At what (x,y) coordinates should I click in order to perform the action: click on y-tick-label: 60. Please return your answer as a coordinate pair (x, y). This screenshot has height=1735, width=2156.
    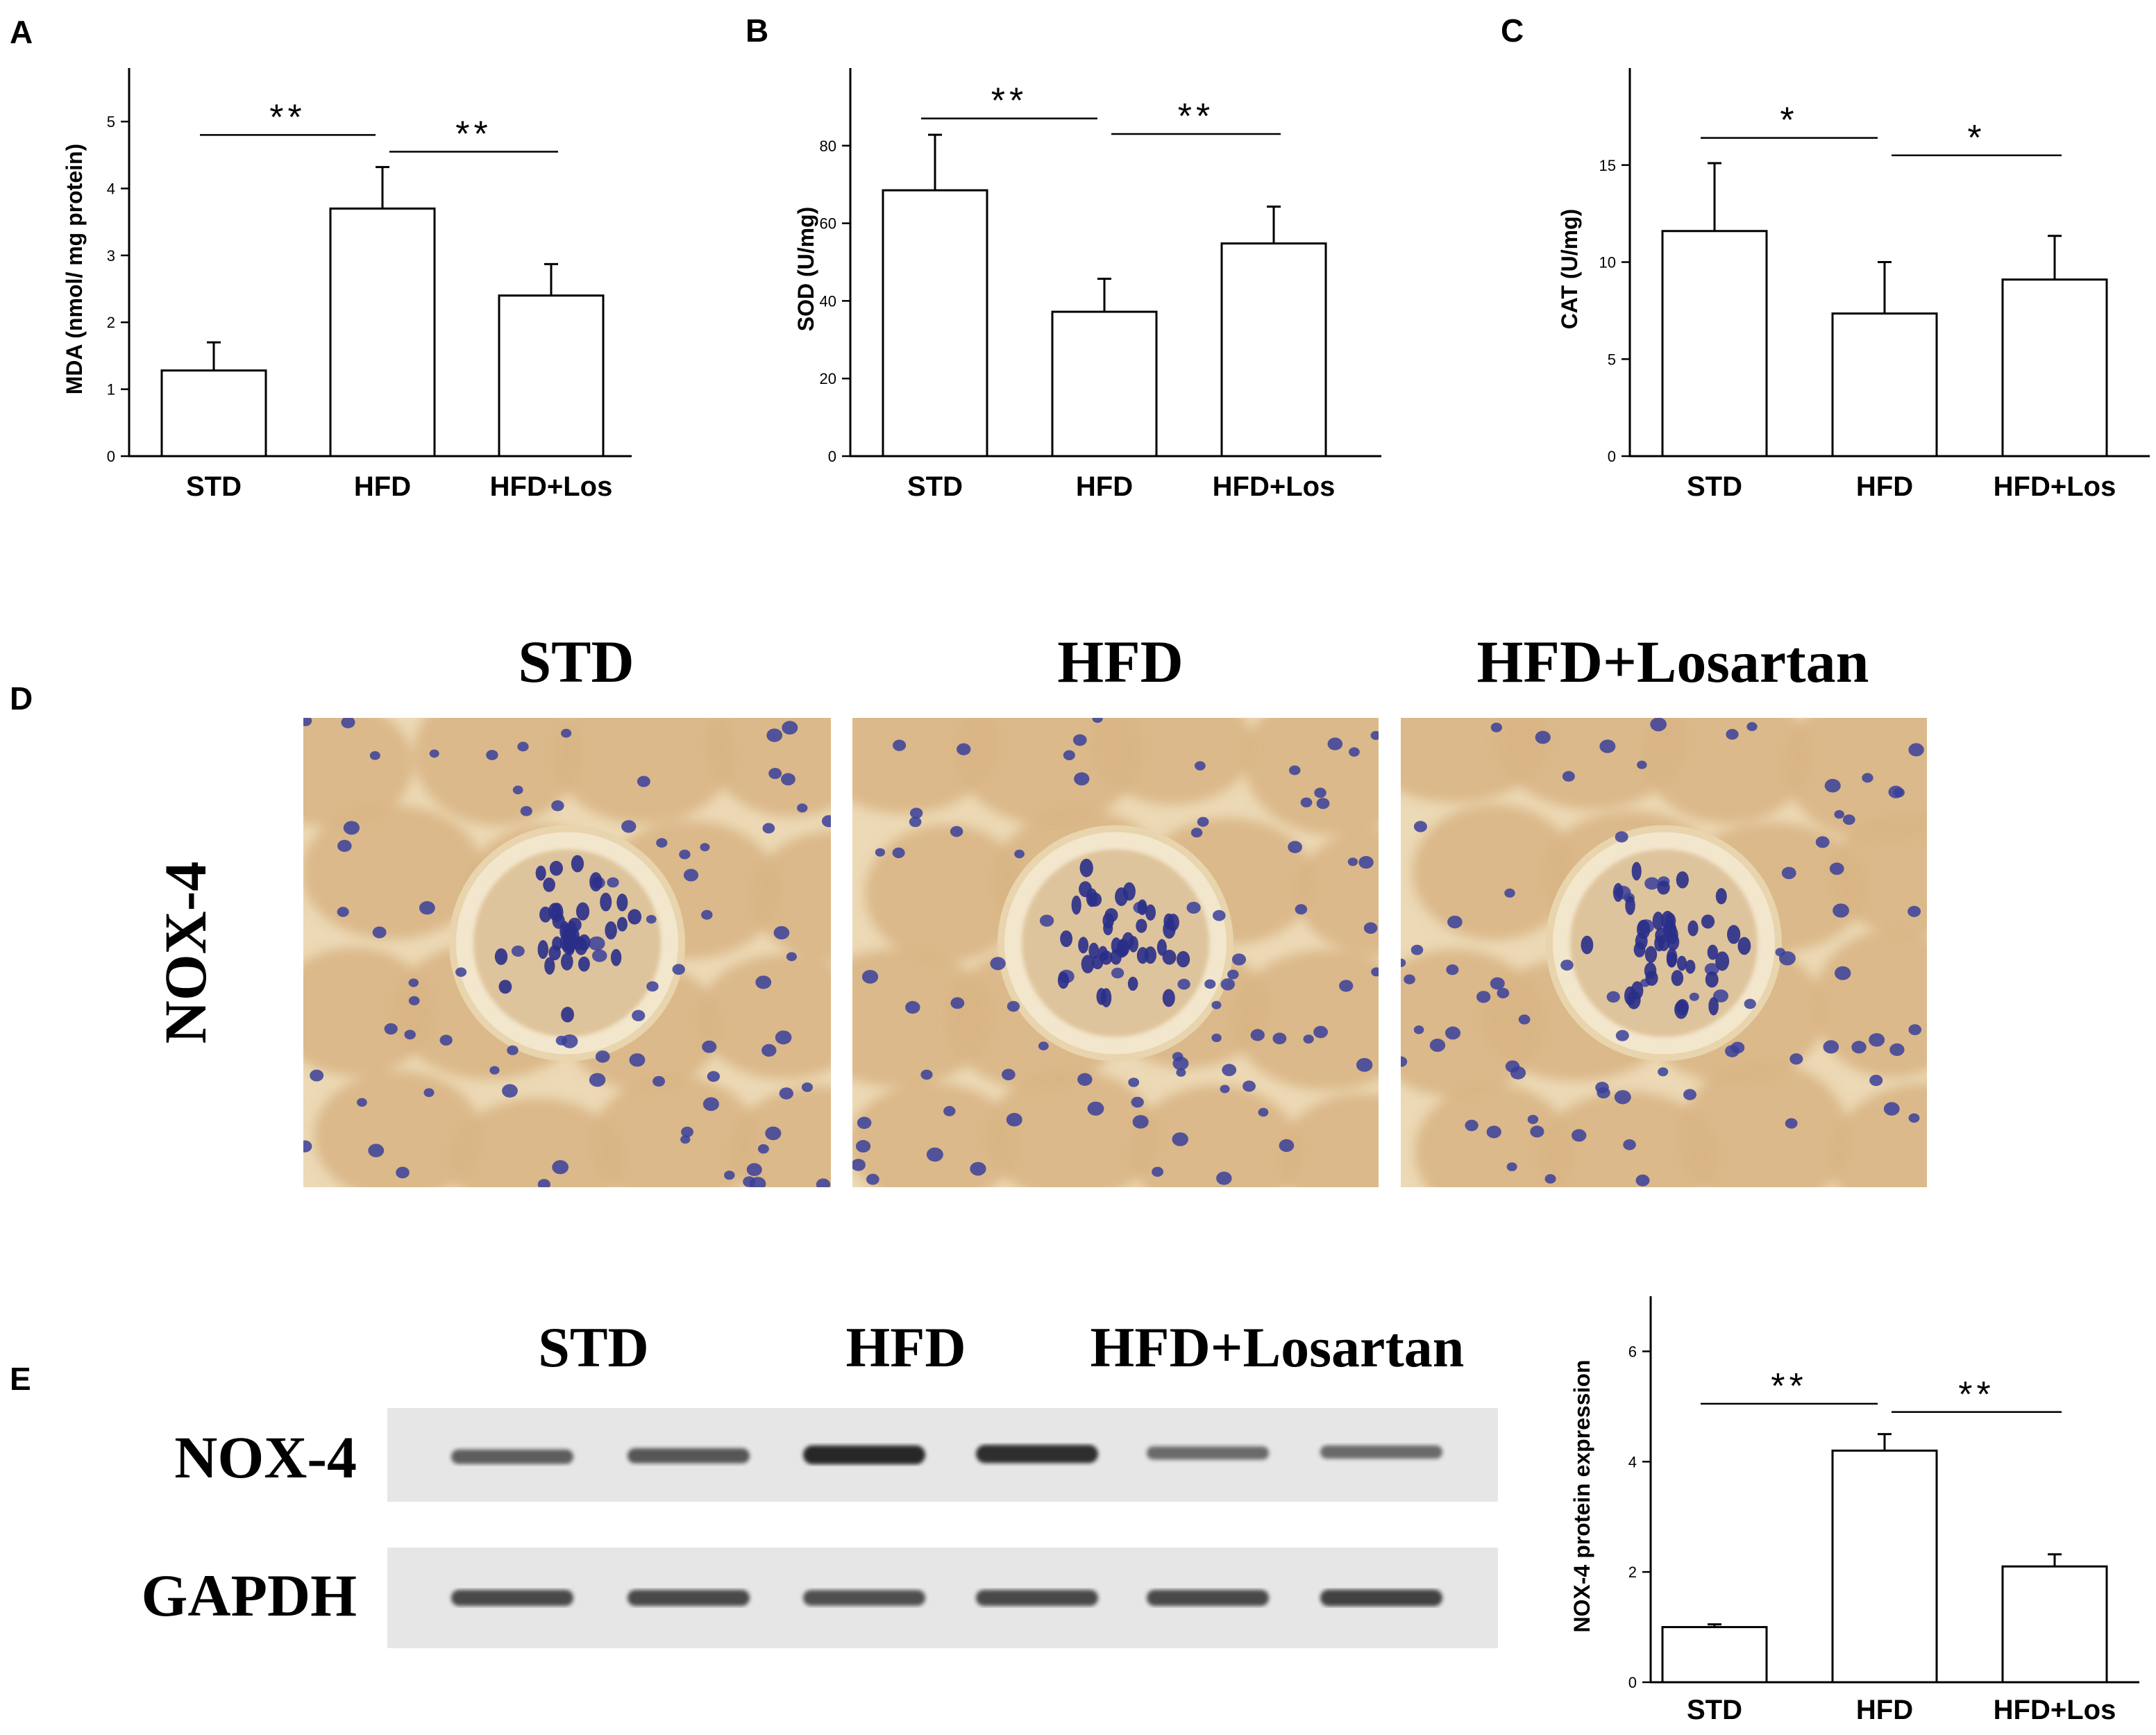
    Looking at the image, I should click on (828, 224).